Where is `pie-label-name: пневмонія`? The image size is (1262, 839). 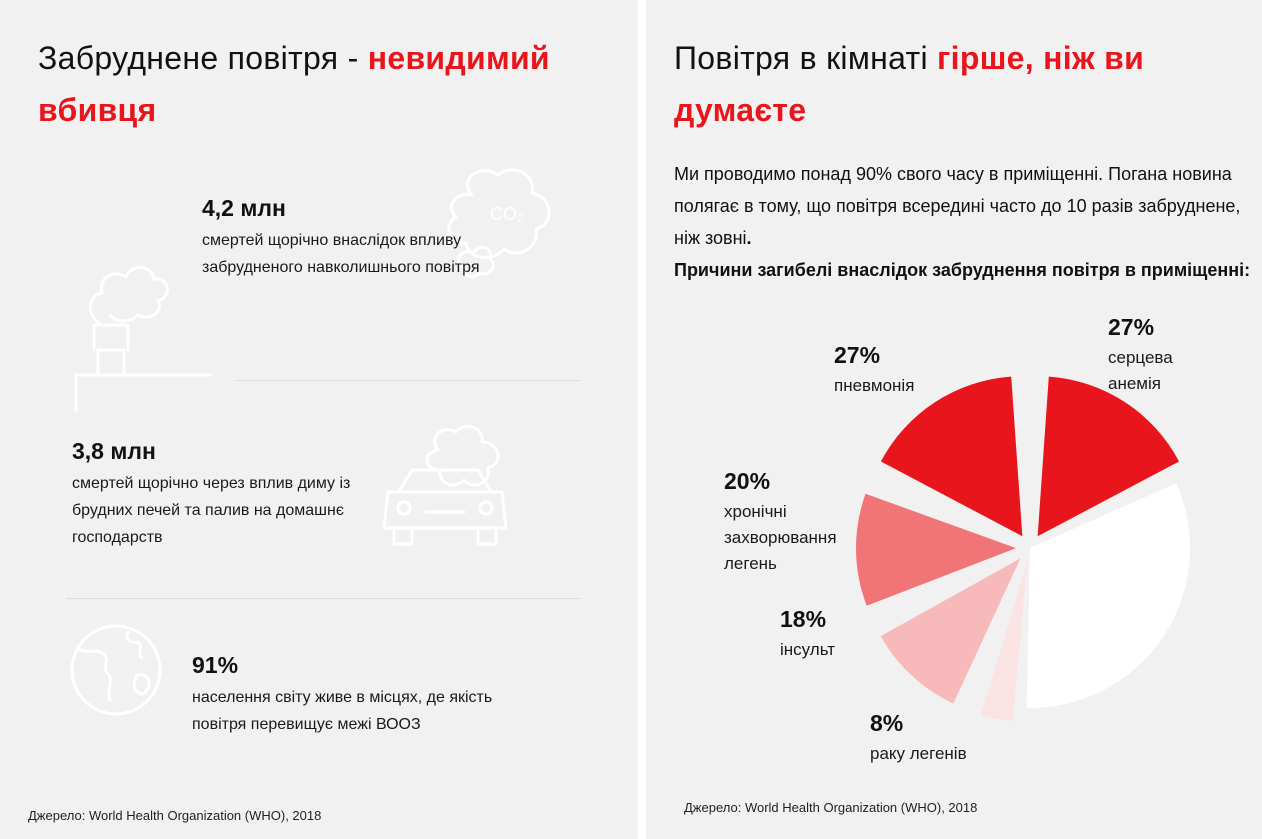
pie-label-name: пневмонія is located at coordinates (874, 385).